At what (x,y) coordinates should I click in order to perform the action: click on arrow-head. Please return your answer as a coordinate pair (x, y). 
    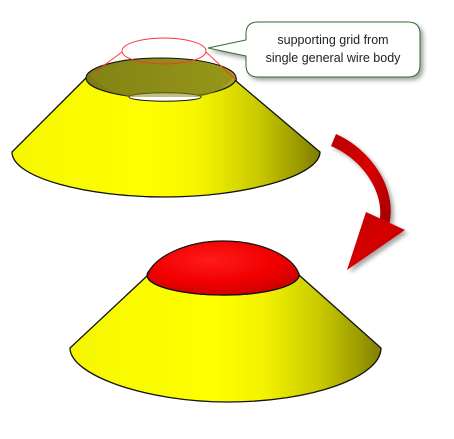
    Looking at the image, I should click on (376, 241).